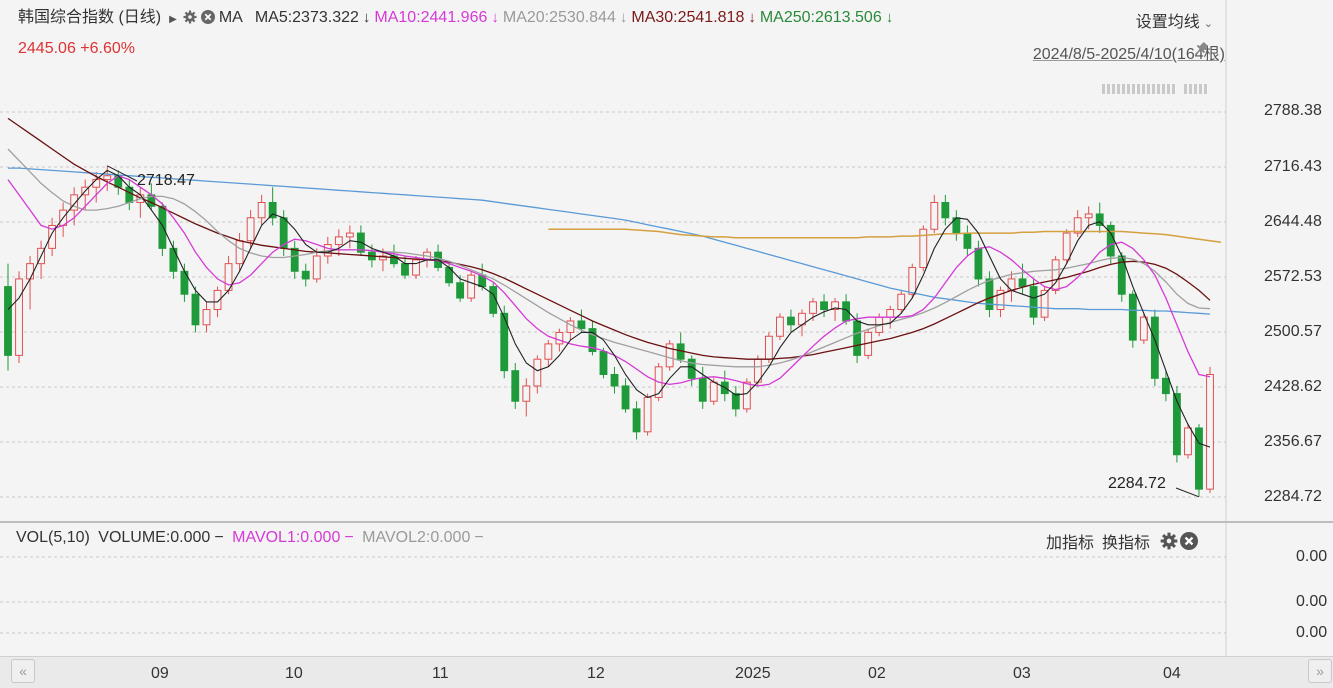 The image size is (1333, 688). Describe the element at coordinates (1070, 543) in the screenshot. I see `add-indicator-button: 加指标` at that location.